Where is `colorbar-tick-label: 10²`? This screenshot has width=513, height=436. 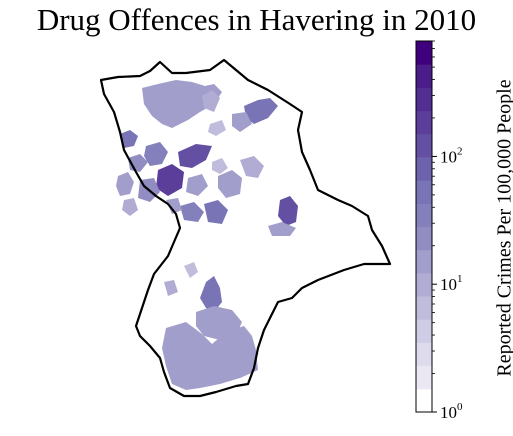
colorbar-tick-label: 10² is located at coordinates (451, 155).